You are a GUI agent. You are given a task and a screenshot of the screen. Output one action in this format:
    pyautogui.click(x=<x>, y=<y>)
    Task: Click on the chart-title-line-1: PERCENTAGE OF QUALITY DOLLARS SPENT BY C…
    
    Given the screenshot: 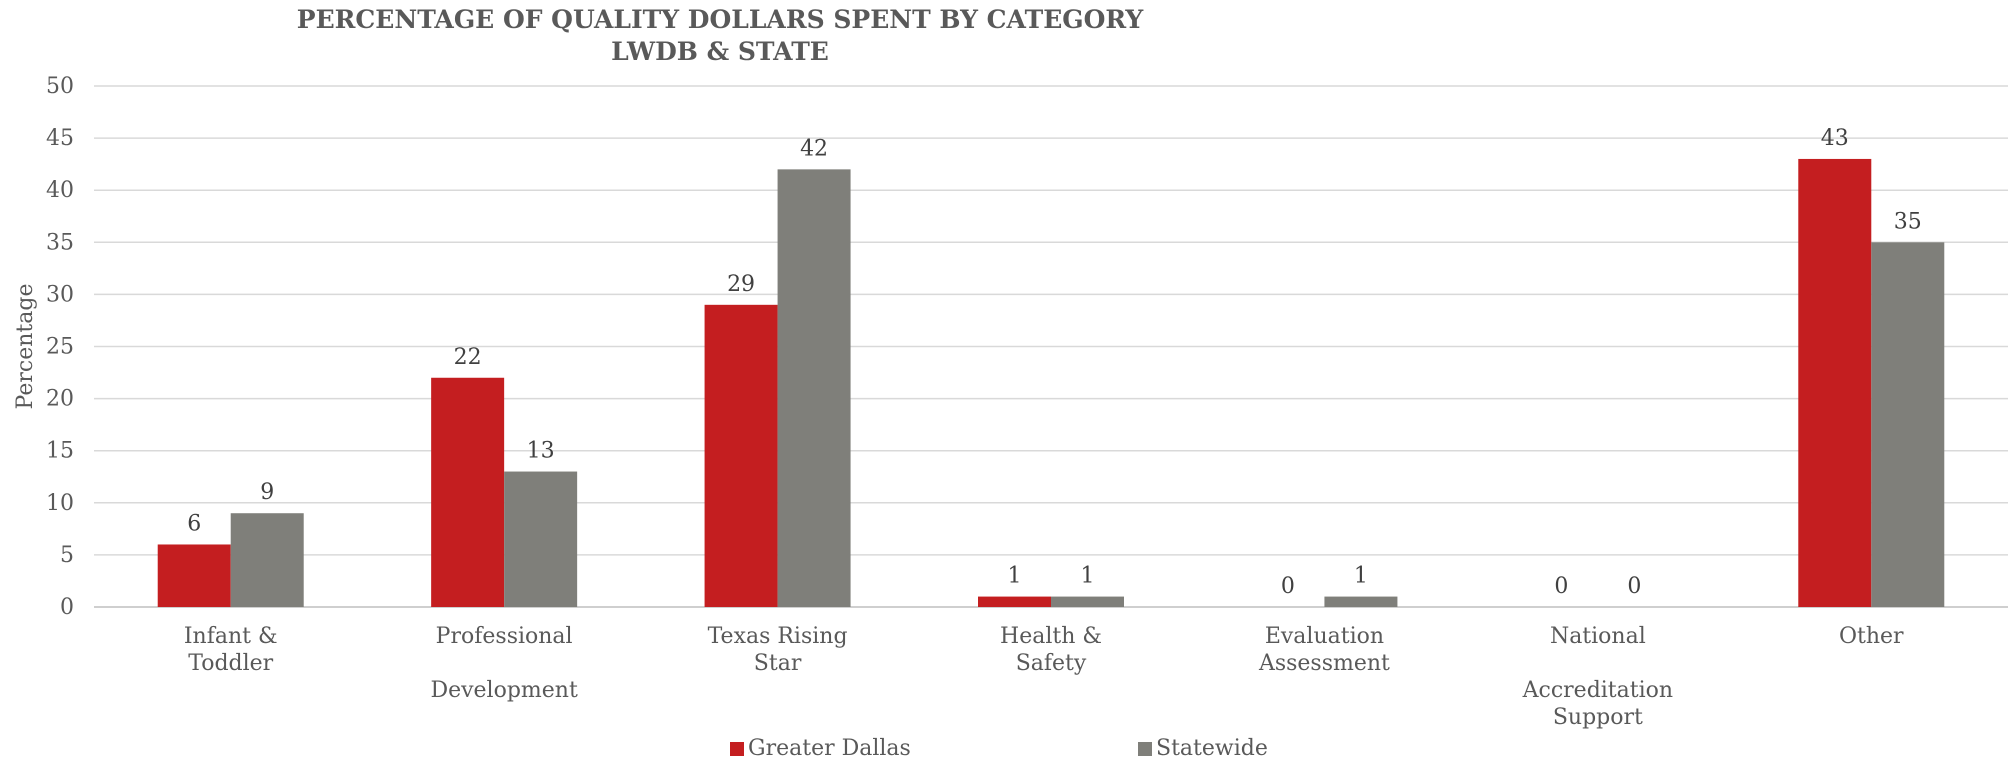 What is the action you would take?
    pyautogui.click(x=720, y=19)
    